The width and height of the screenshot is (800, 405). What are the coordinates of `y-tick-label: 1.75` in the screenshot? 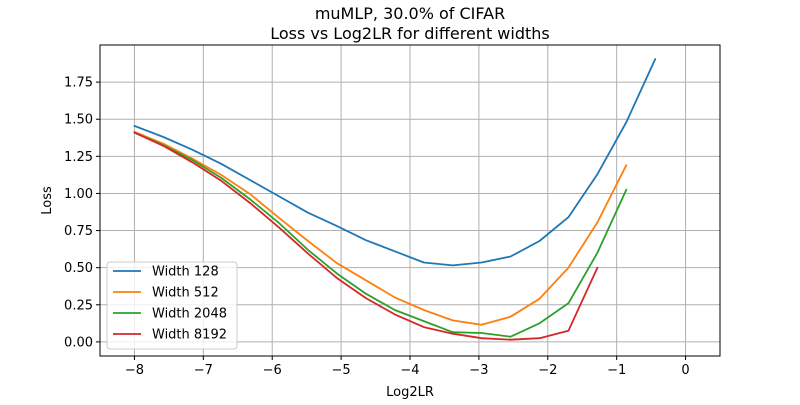 It's located at (78, 83).